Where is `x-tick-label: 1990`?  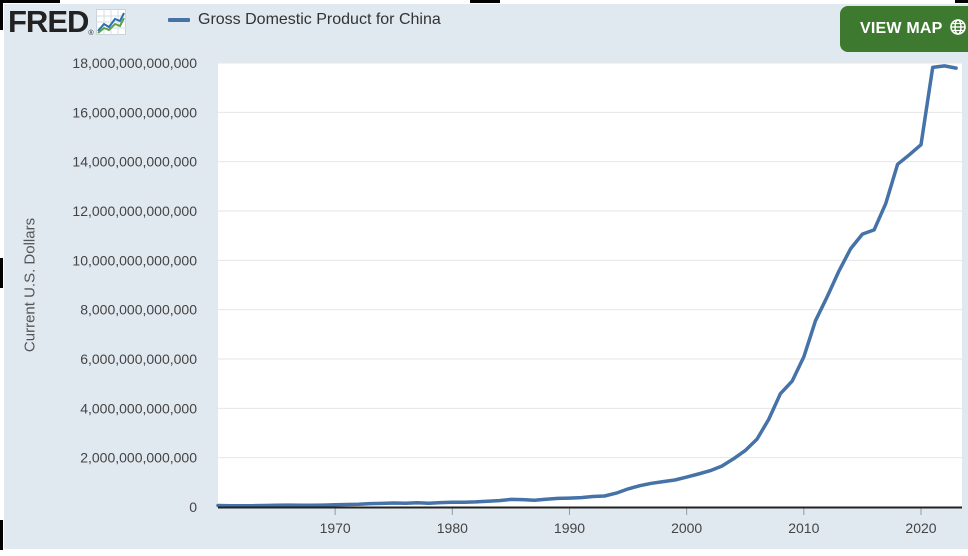 x-tick-label: 1990 is located at coordinates (569, 528).